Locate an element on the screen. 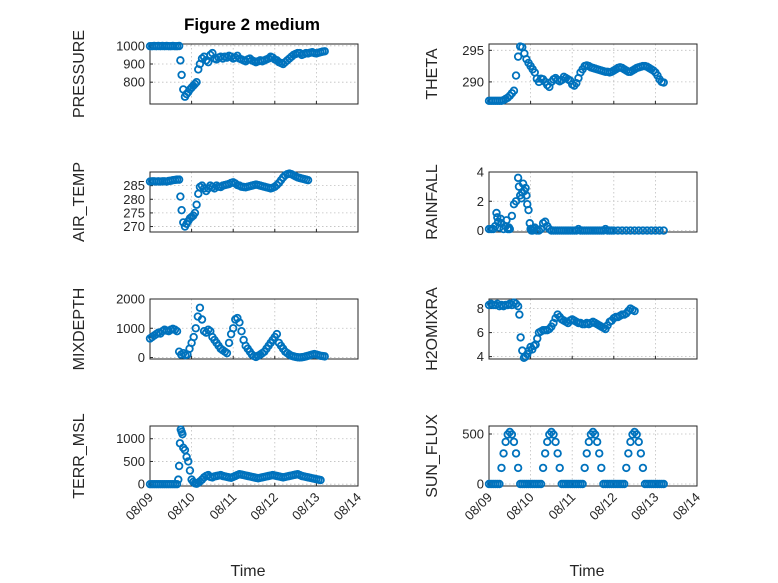 Image resolution: width=778 pixels, height=583 pixels. y-axis-label: THETA is located at coordinates (432, 74).